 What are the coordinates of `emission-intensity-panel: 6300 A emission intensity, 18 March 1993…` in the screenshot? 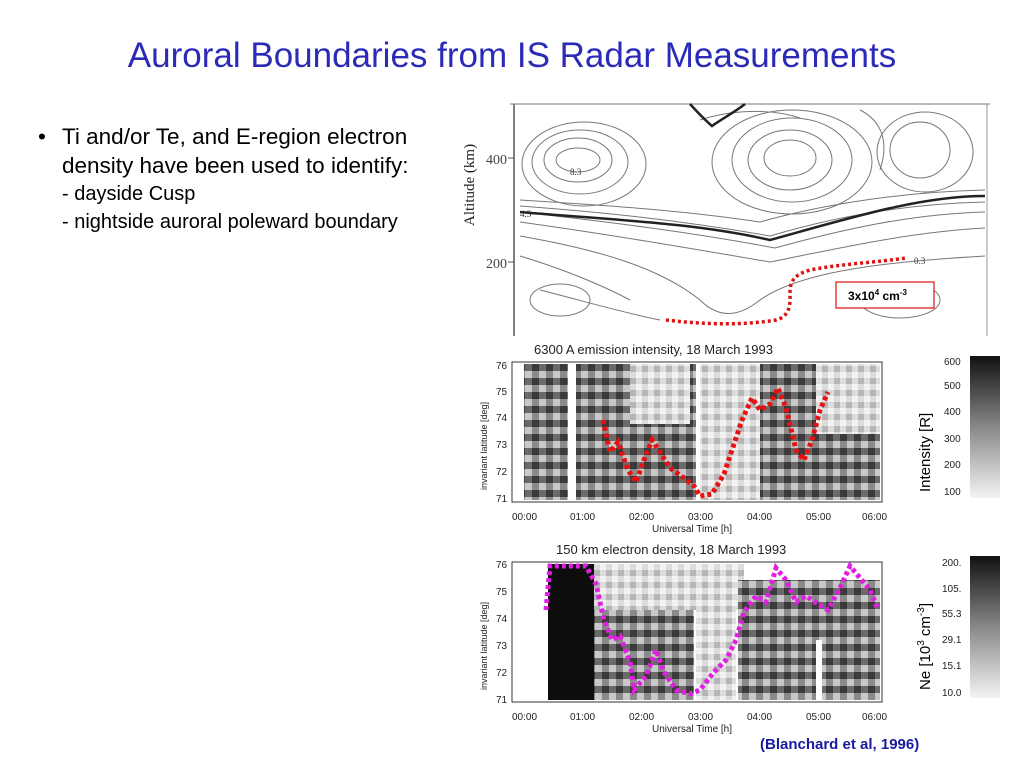 It's located at (739, 438).